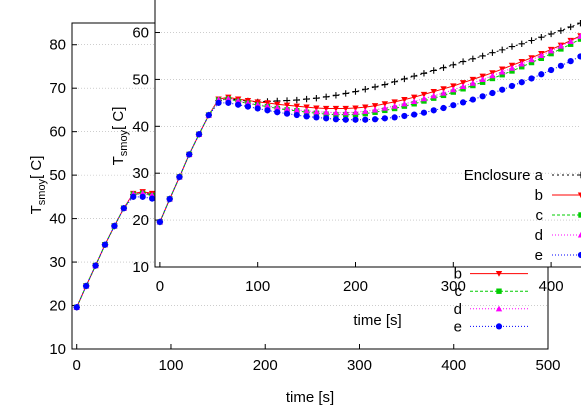 The width and height of the screenshot is (581, 407). Describe the element at coordinates (377, 320) in the screenshot. I see `x-axis-label: time [s]` at that location.